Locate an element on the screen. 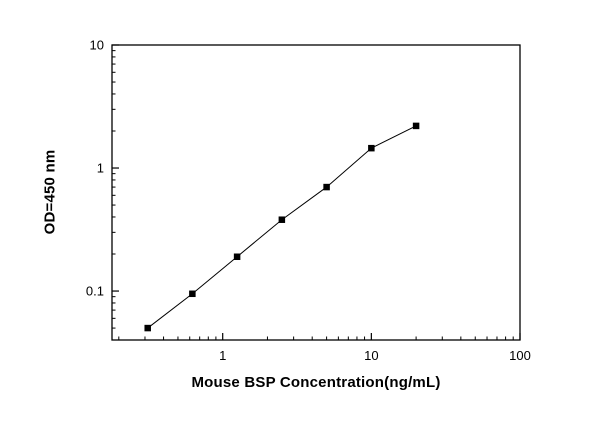  y-tick-label: 1 is located at coordinates (100, 168).